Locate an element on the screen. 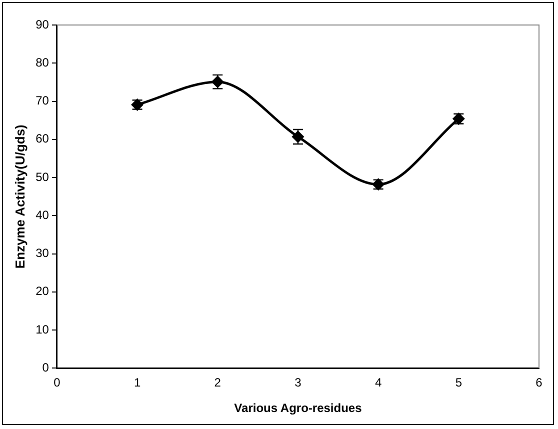 The width and height of the screenshot is (558, 429). x-tick-label: 4 is located at coordinates (378, 383).